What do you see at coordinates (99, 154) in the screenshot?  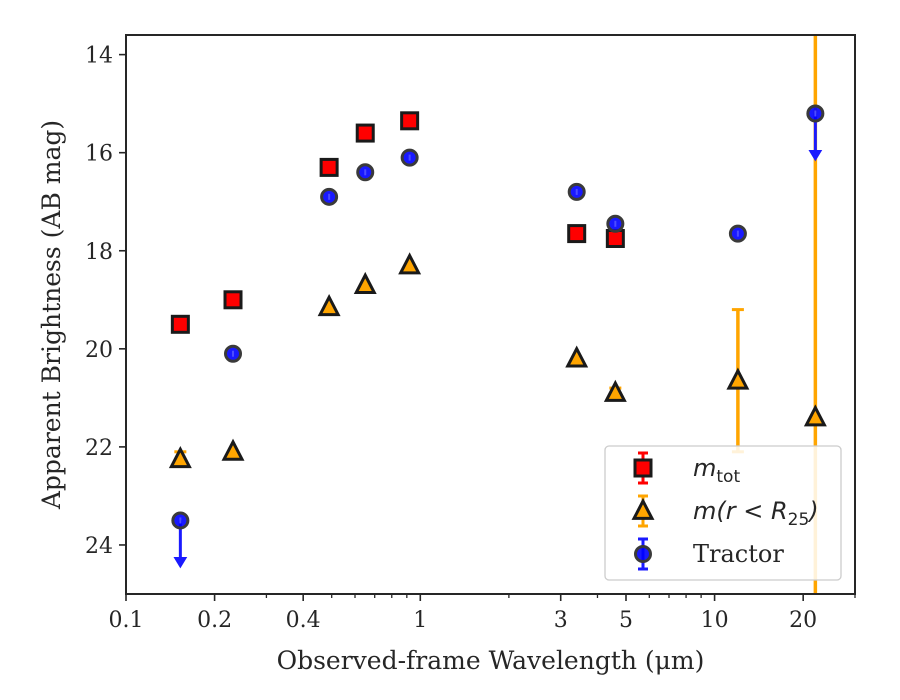 I see `y-tick-label: 16` at bounding box center [99, 154].